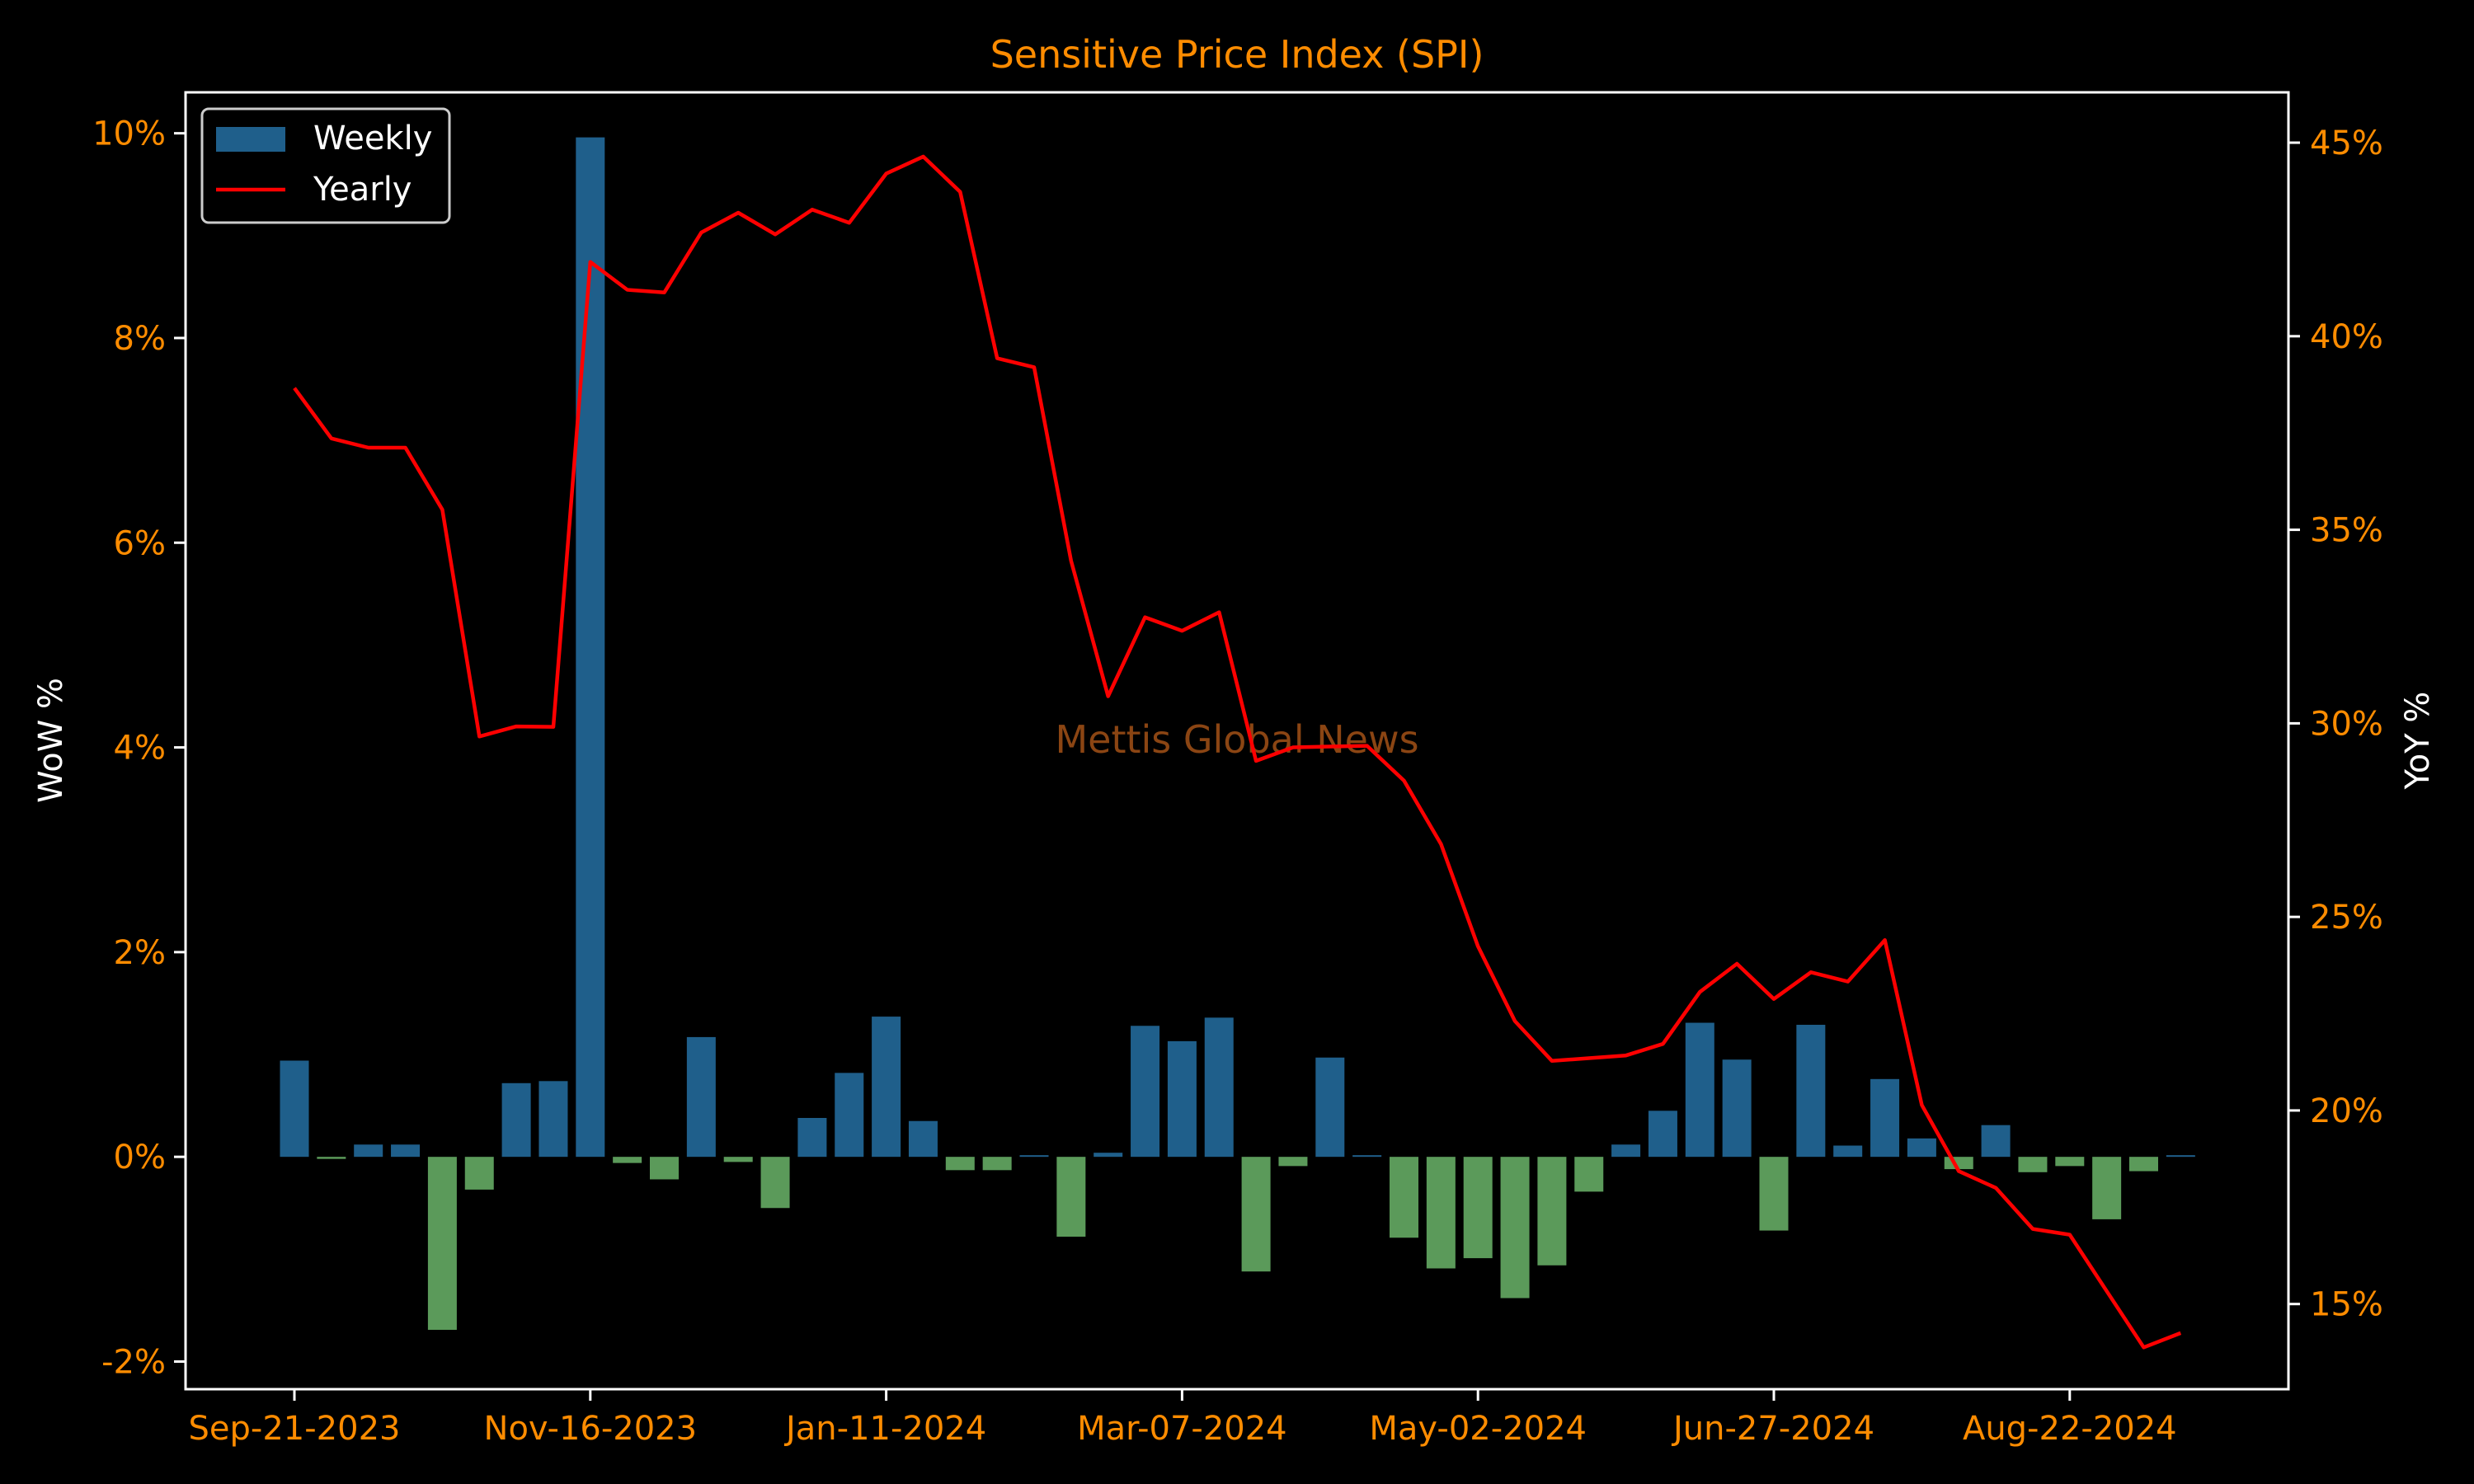 Image resolution: width=2474 pixels, height=1484 pixels. Describe the element at coordinates (1237, 54) in the screenshot. I see `chart-title: Sensitive Price Index (SPI)` at that location.